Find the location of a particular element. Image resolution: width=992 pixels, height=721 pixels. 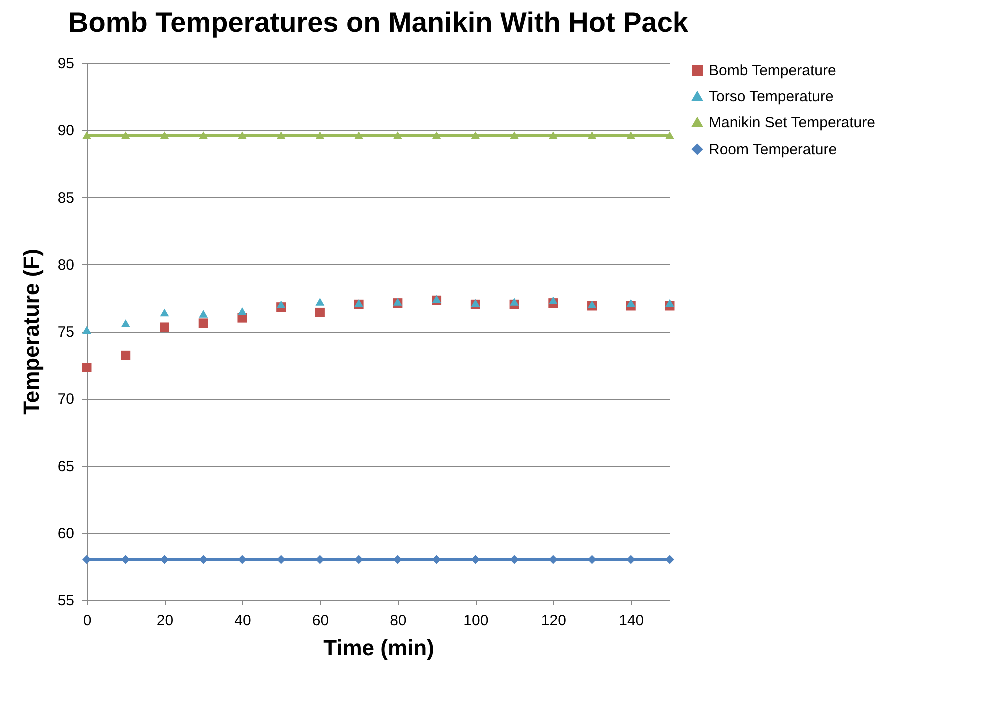

x-tick-label: 40 is located at coordinates (243, 621).